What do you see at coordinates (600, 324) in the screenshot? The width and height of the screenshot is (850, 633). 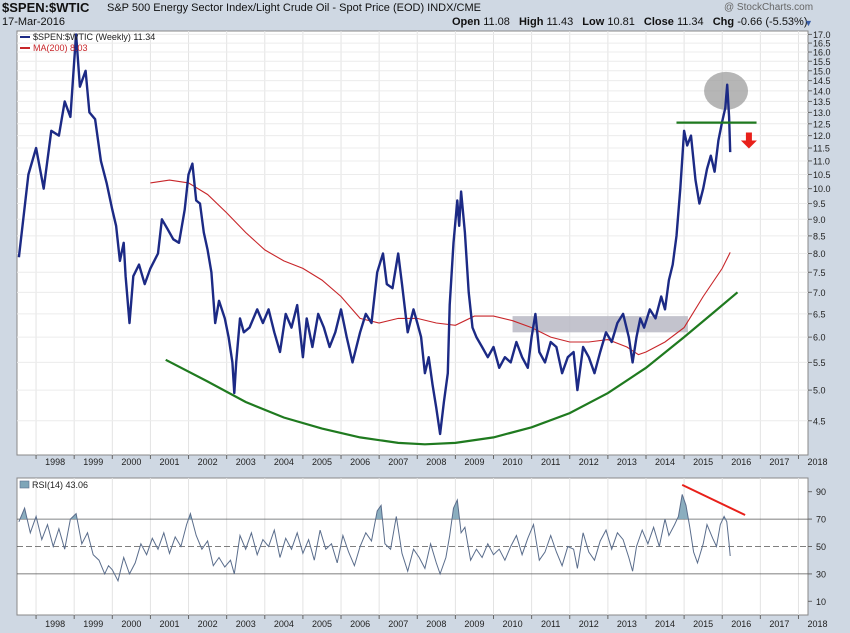 I see `consolidation-zone` at bounding box center [600, 324].